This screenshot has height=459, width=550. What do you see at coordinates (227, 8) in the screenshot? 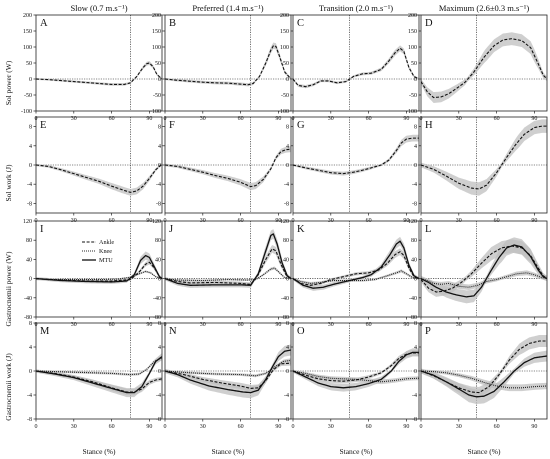
I see `column-title-preferred: Preferred (1.4 m.s⁻¹)` at bounding box center [227, 8].